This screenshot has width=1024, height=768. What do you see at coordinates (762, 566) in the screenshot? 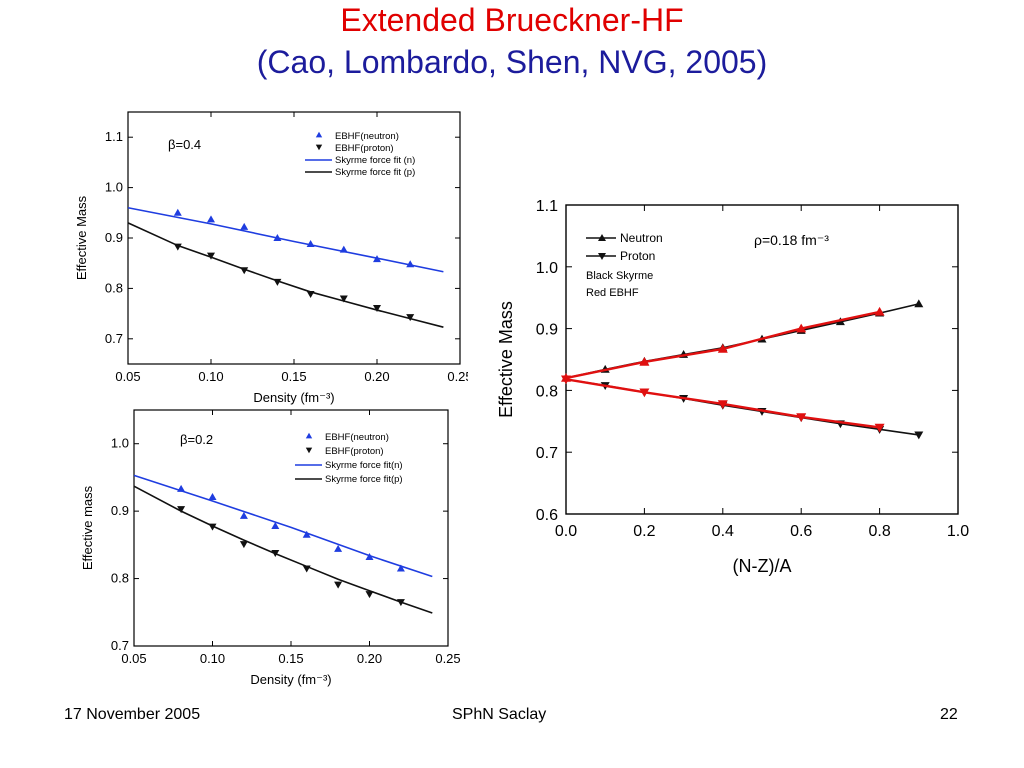
I see `x-axis-label: (N-Z)/A` at bounding box center [762, 566].